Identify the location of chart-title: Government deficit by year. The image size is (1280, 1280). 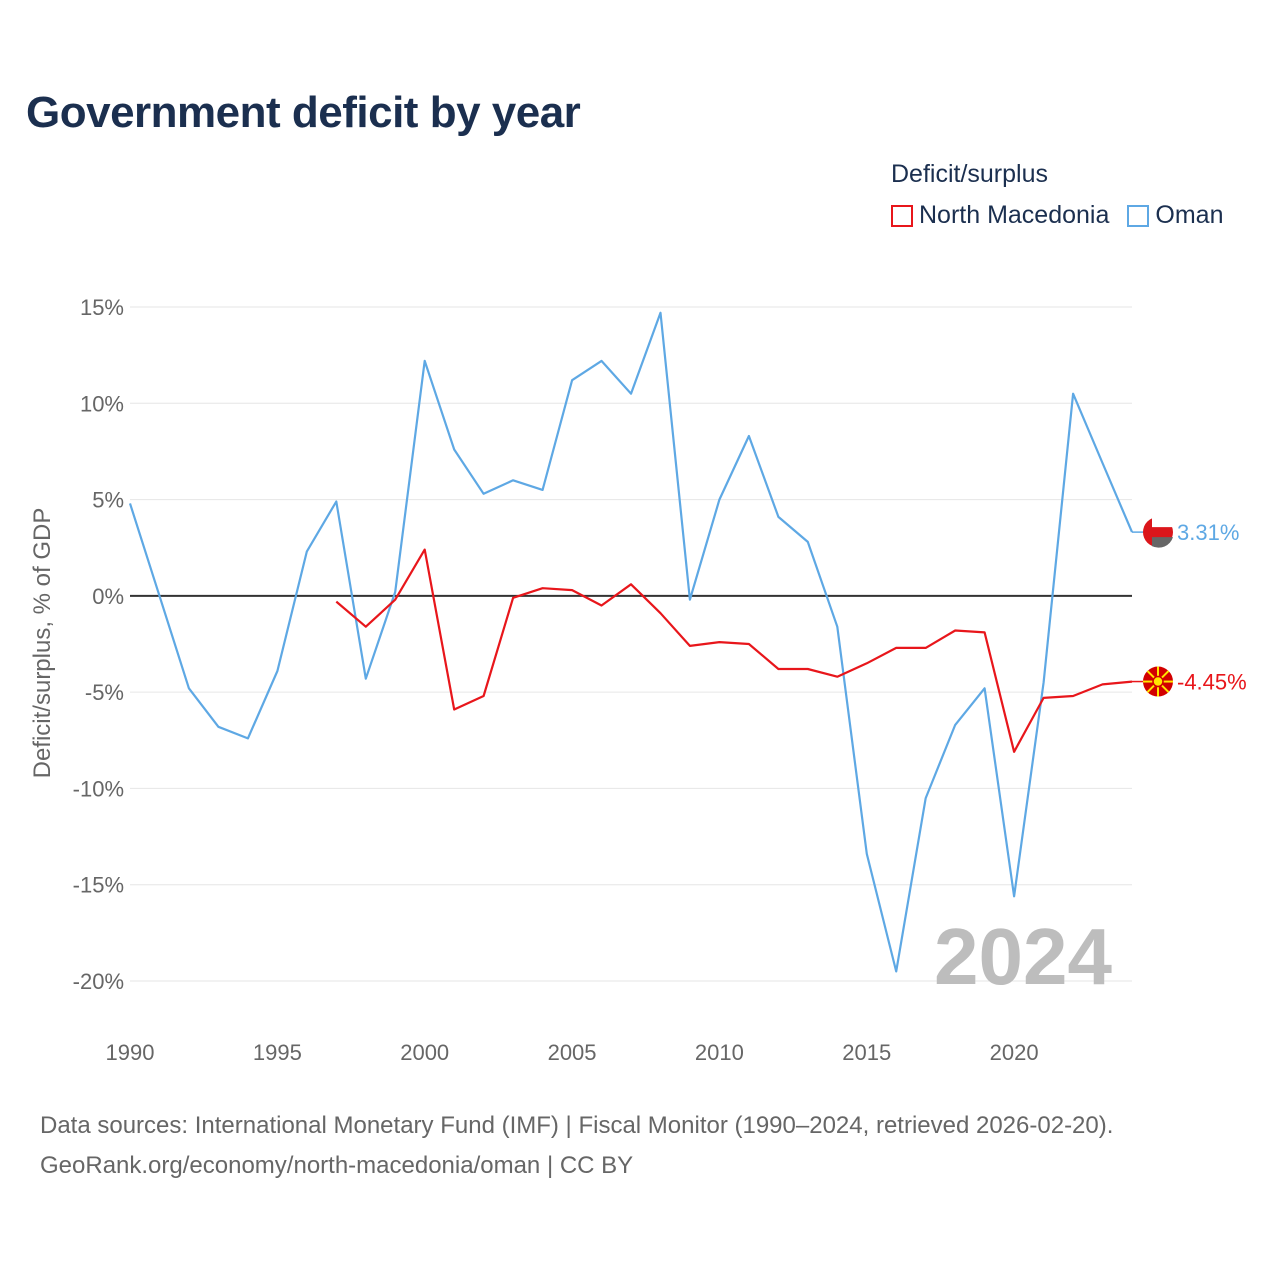
(303, 112).